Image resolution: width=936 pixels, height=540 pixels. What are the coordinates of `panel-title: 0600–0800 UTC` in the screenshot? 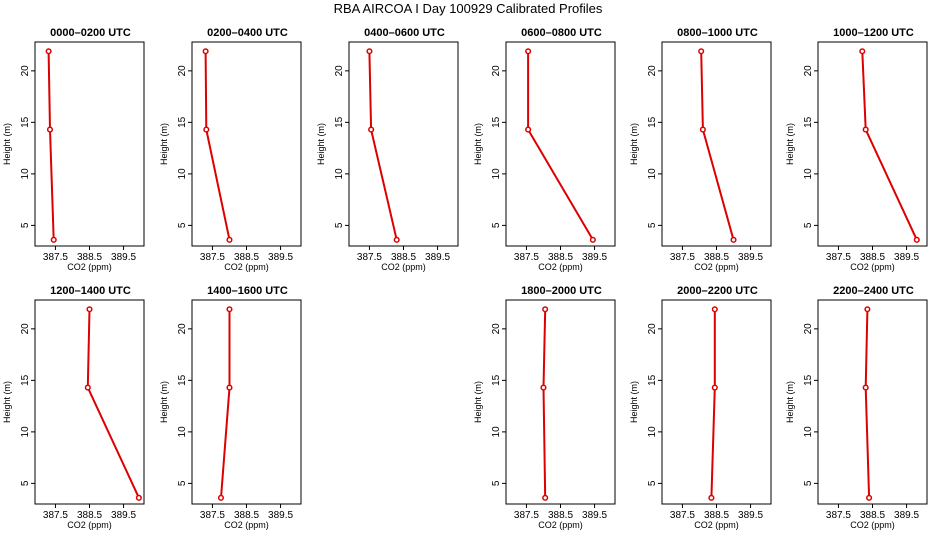 It's located at (561, 33).